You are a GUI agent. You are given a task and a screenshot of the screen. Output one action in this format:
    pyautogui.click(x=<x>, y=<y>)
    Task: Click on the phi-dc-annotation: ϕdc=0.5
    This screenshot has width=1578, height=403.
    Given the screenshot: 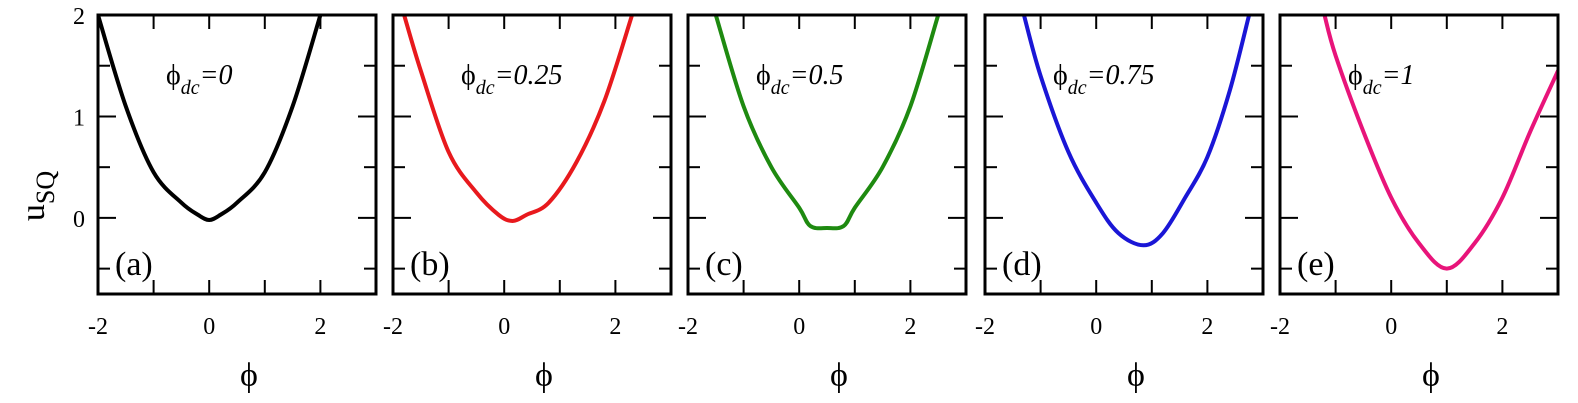 What is the action you would take?
    pyautogui.click(x=800, y=79)
    